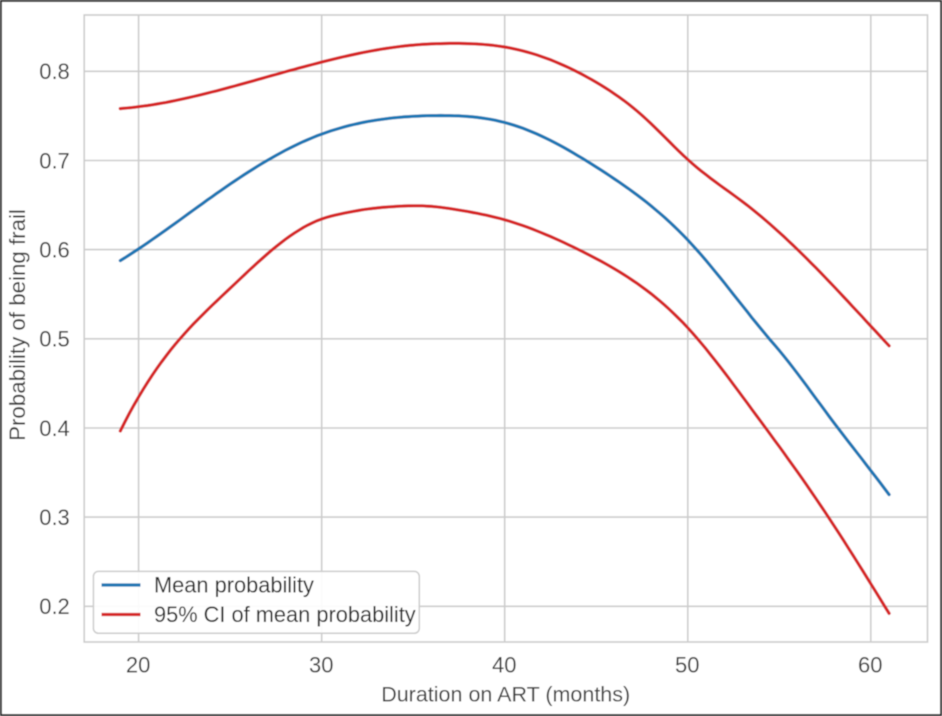  What do you see at coordinates (285, 614) in the screenshot?
I see `svg-text: 95% CI of mean probability` at bounding box center [285, 614].